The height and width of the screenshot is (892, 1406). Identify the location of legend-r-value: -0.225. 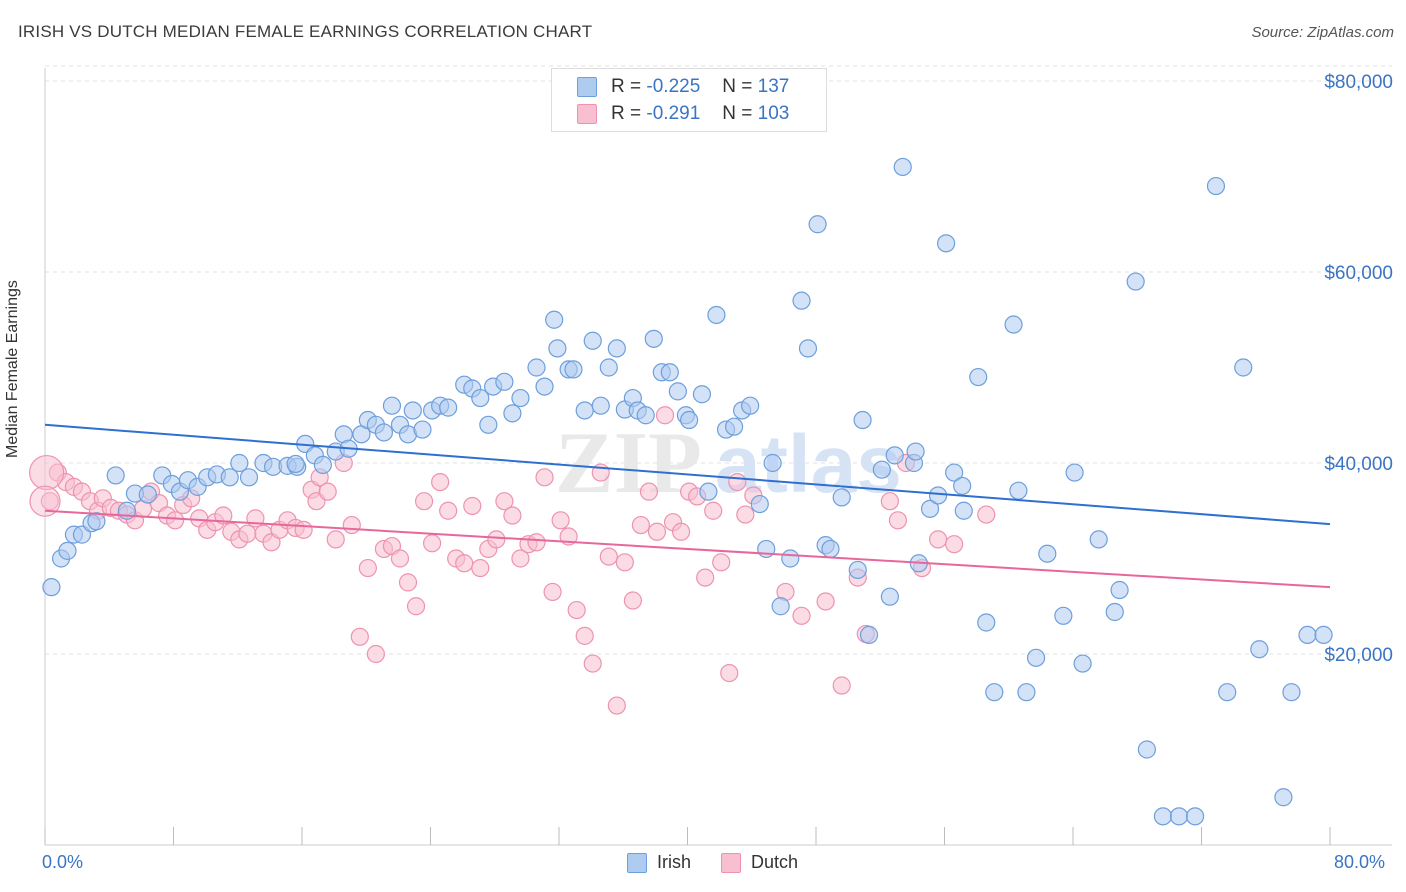
(673, 86).